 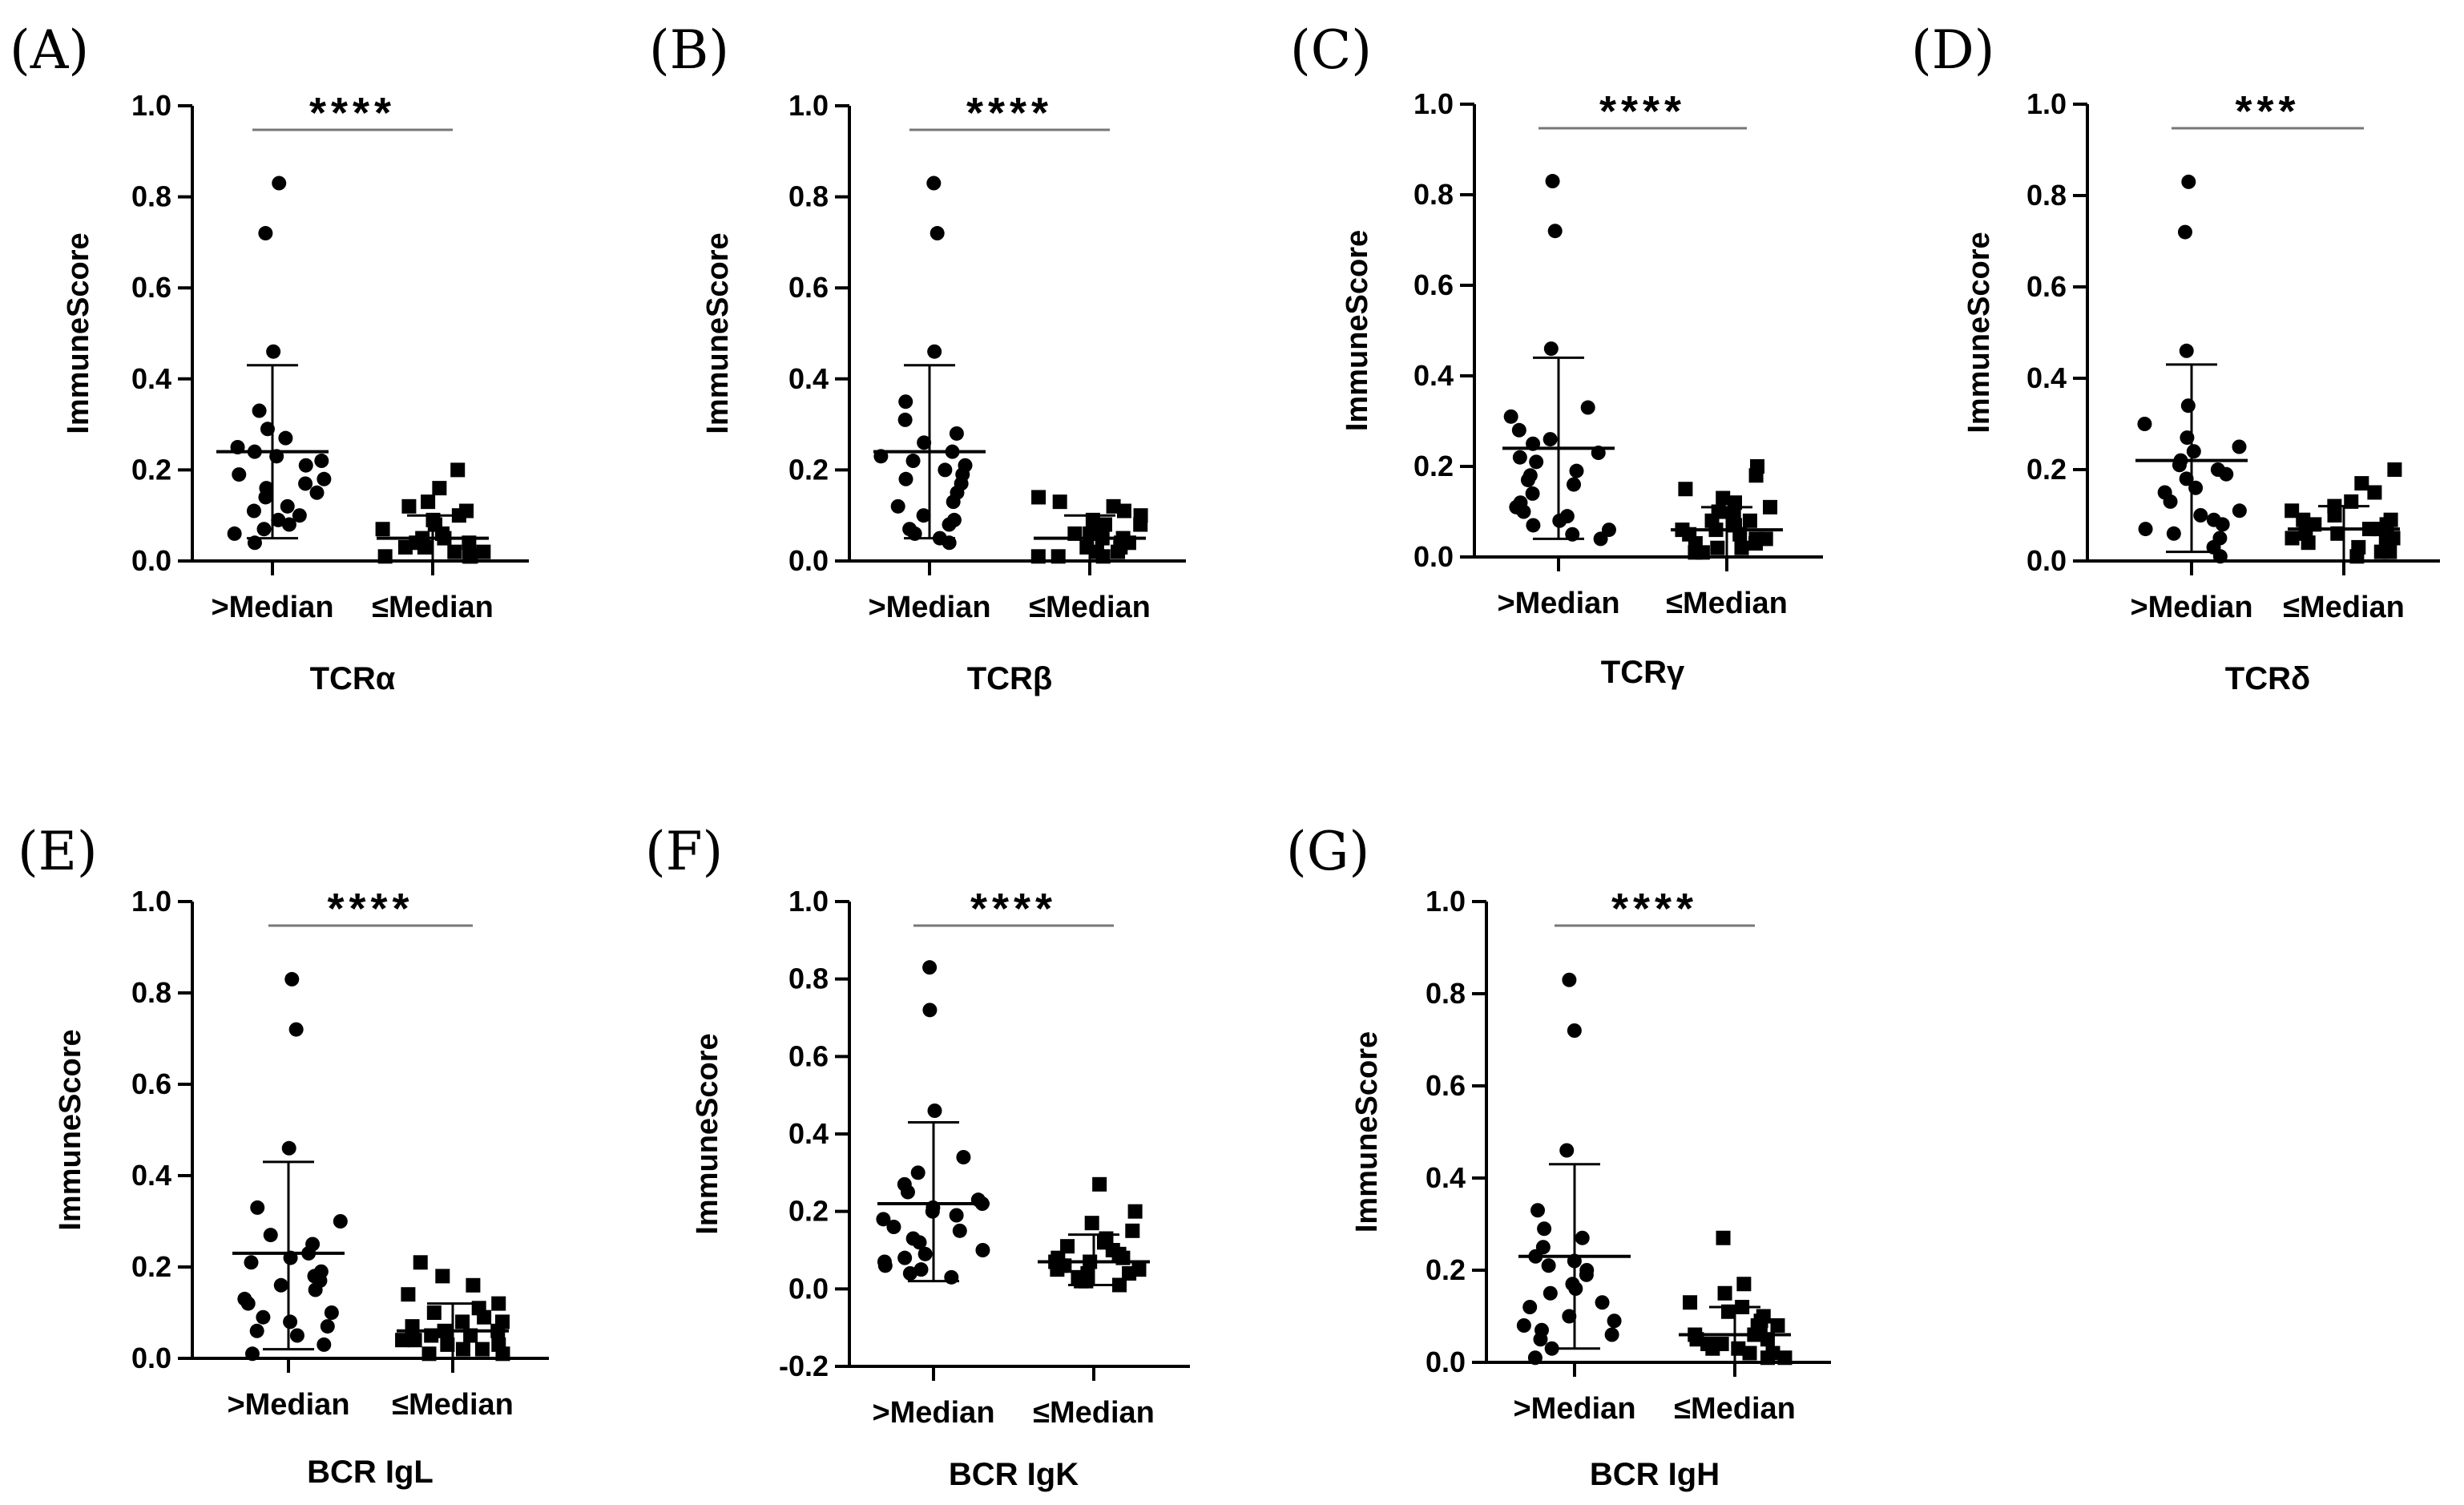 What do you see at coordinates (1446, 993) in the screenshot?
I see `y-tick-label: 0.8` at bounding box center [1446, 993].